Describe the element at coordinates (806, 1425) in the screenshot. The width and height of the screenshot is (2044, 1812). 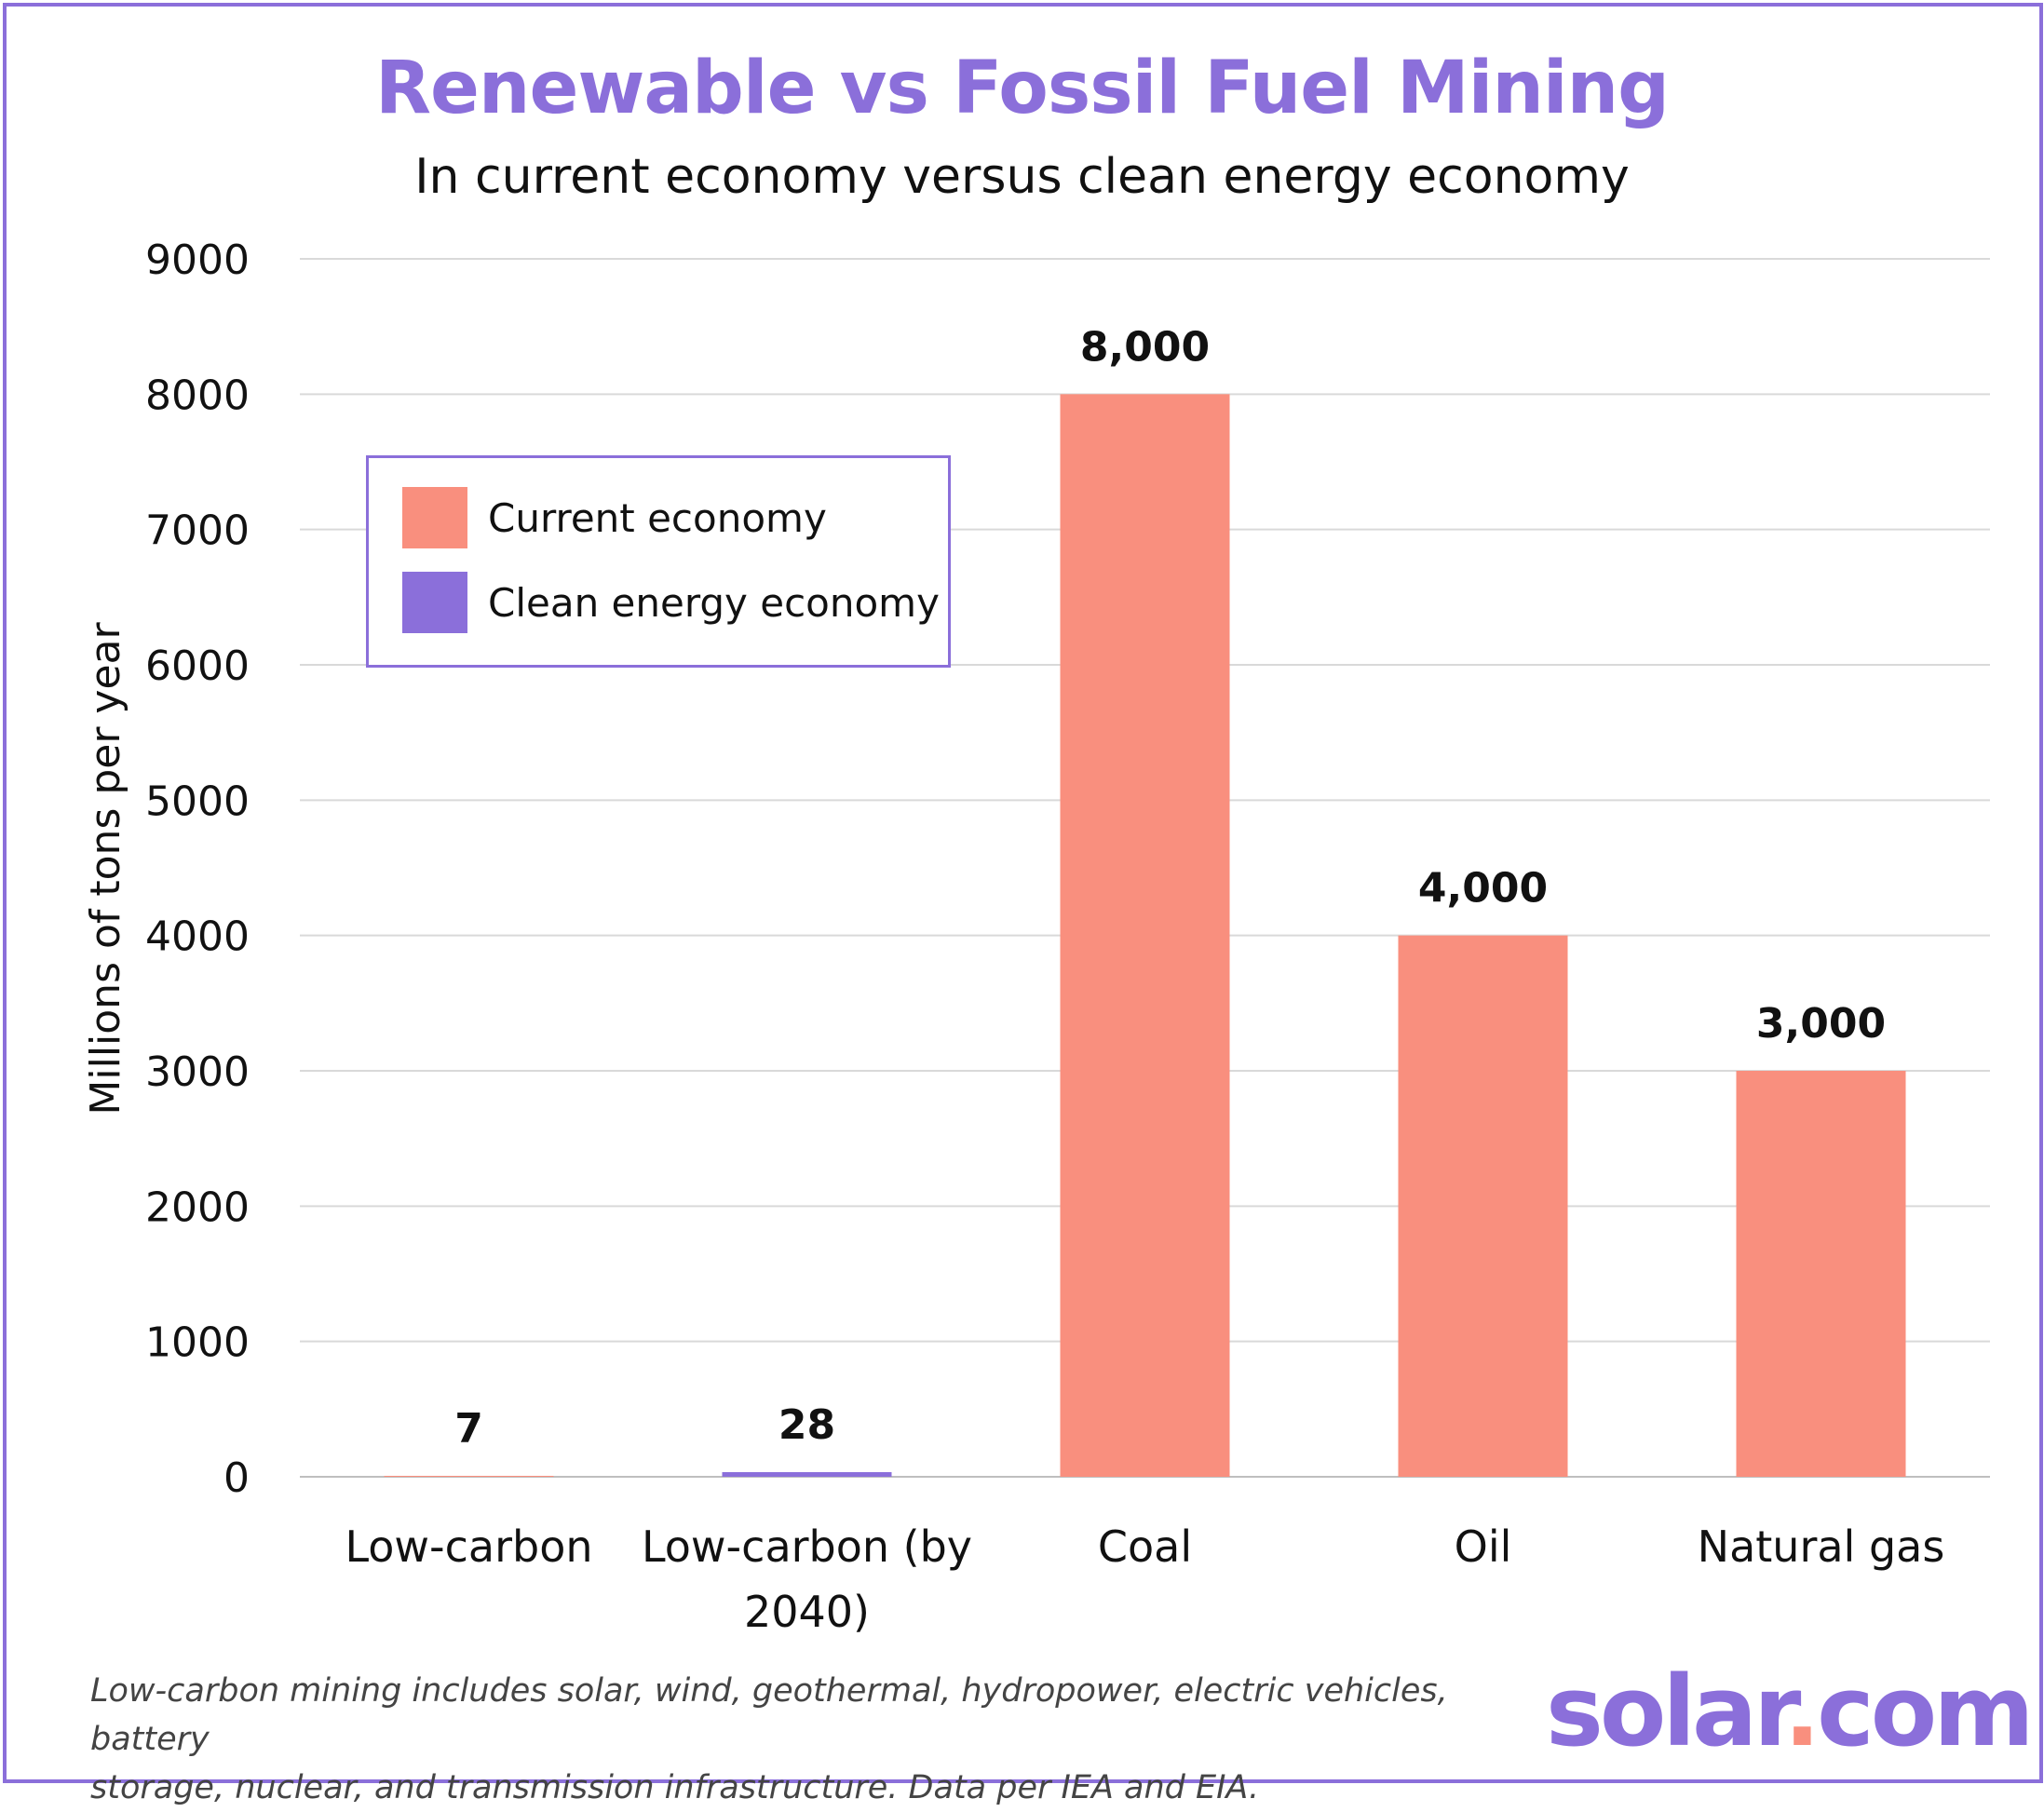
I see `data-label: 28` at that location.